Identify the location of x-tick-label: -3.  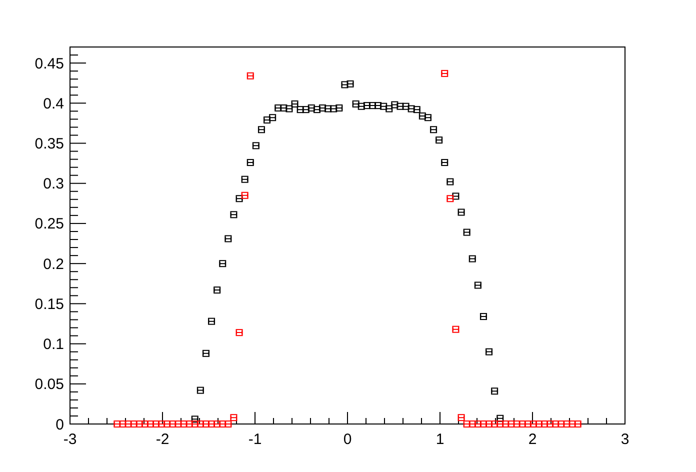
(70, 439).